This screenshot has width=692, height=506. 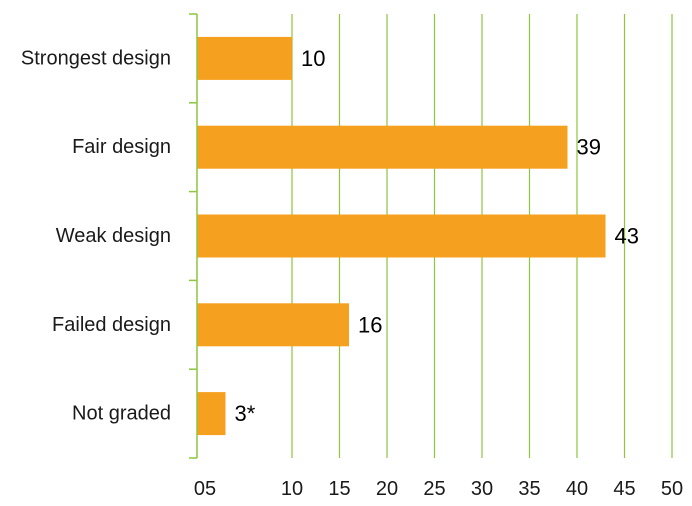 I want to click on x-tick-label: 15, so click(x=339, y=489).